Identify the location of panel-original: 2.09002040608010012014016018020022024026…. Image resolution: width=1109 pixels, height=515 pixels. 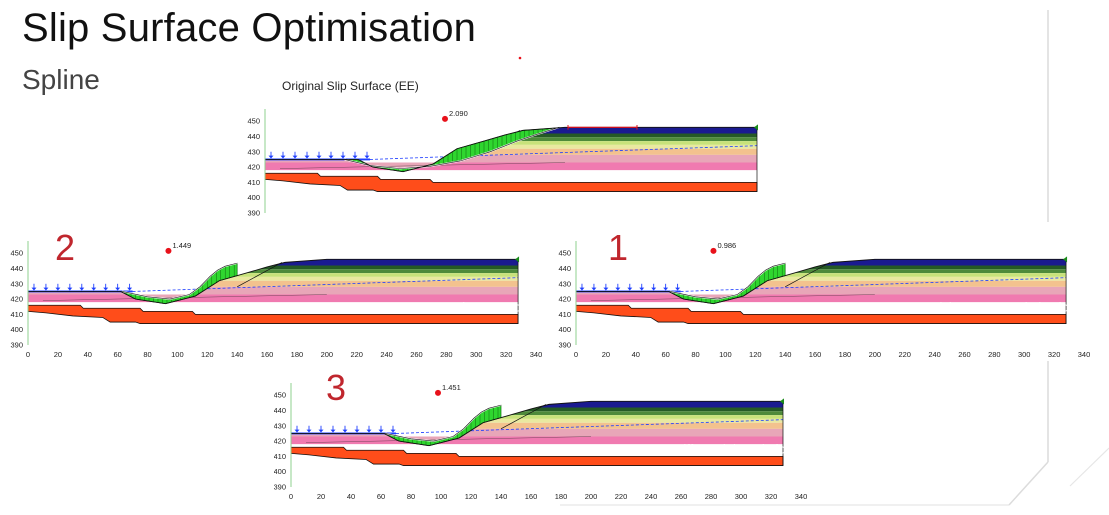
(523, 145).